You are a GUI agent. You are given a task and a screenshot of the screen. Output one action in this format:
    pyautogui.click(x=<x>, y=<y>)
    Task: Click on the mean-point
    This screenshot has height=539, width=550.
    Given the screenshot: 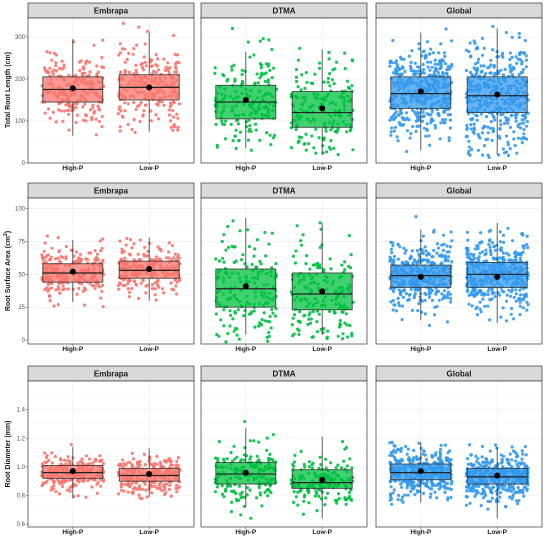 What is the action you would take?
    pyautogui.click(x=149, y=87)
    